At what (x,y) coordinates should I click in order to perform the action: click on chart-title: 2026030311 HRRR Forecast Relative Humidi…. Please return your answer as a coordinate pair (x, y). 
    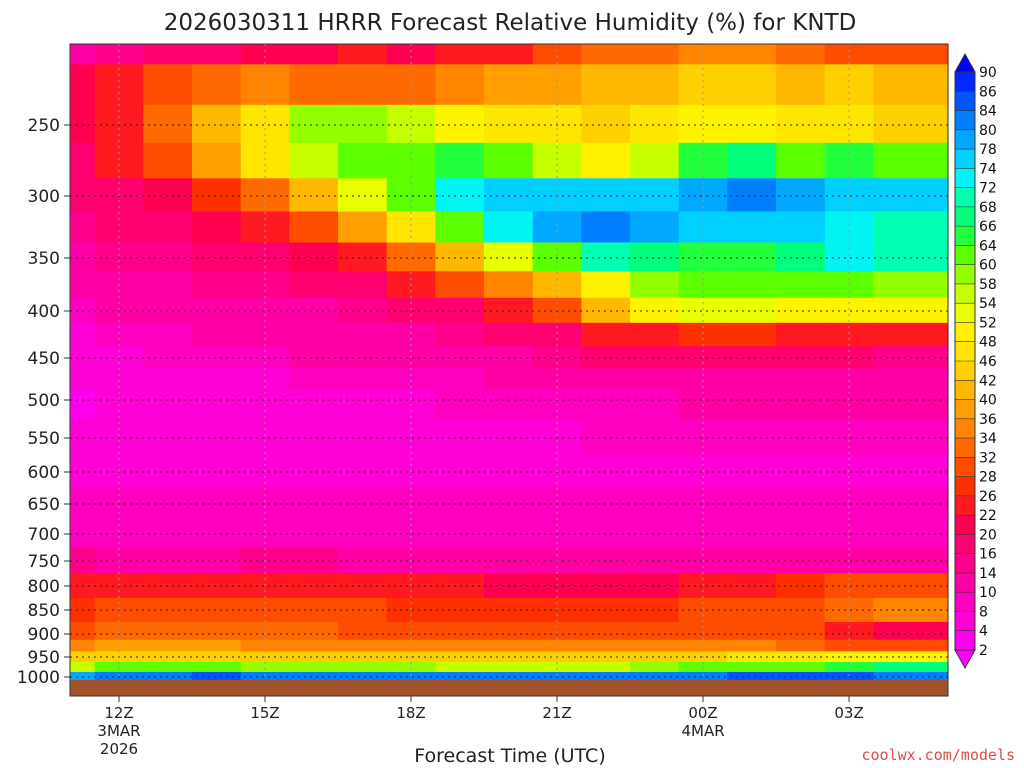
    Looking at the image, I should click on (510, 23).